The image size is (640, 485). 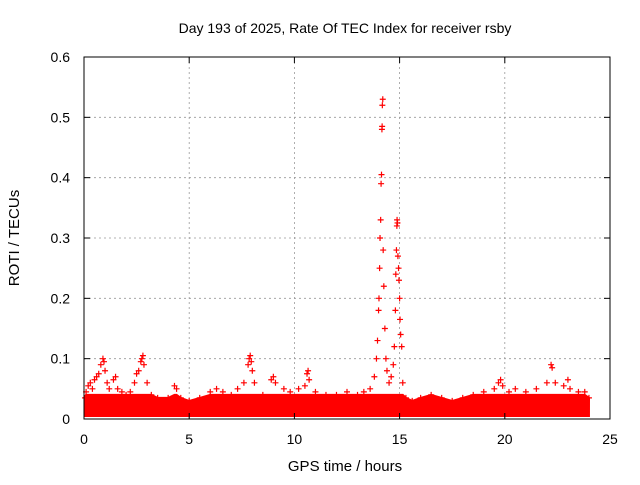 What do you see at coordinates (400, 439) in the screenshot?
I see `x-tick-label: 15` at bounding box center [400, 439].